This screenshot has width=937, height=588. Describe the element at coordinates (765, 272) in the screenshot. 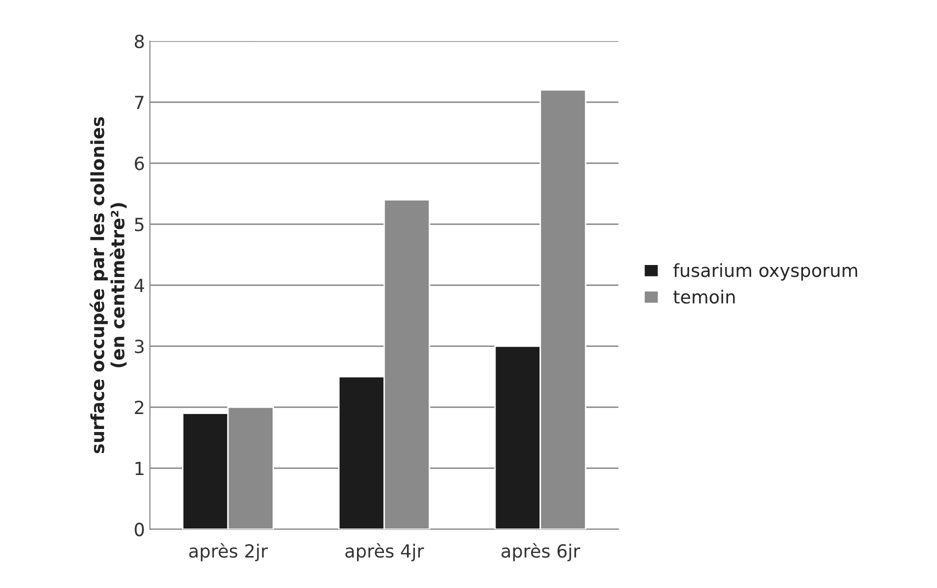

I see `legend-label: fusarium oxysporum` at that location.